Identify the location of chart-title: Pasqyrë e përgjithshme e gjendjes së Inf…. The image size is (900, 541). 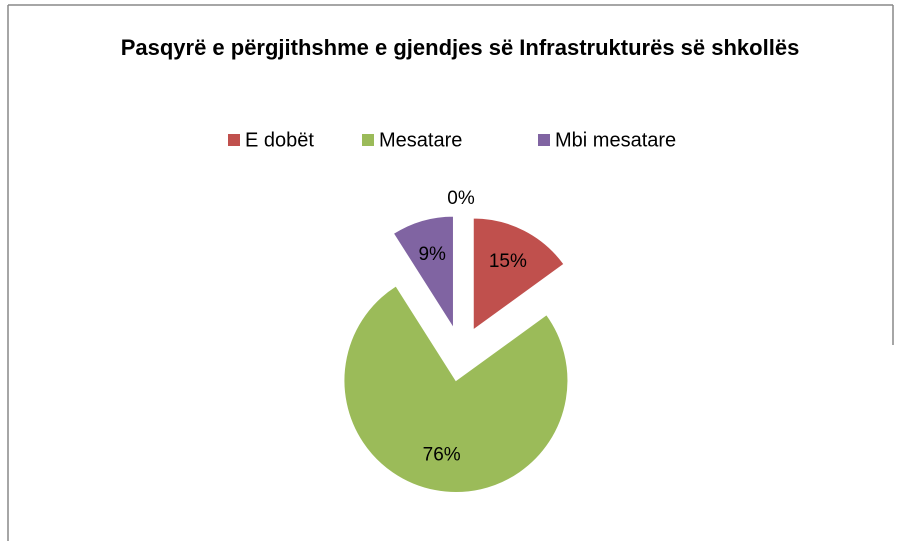
(460, 47).